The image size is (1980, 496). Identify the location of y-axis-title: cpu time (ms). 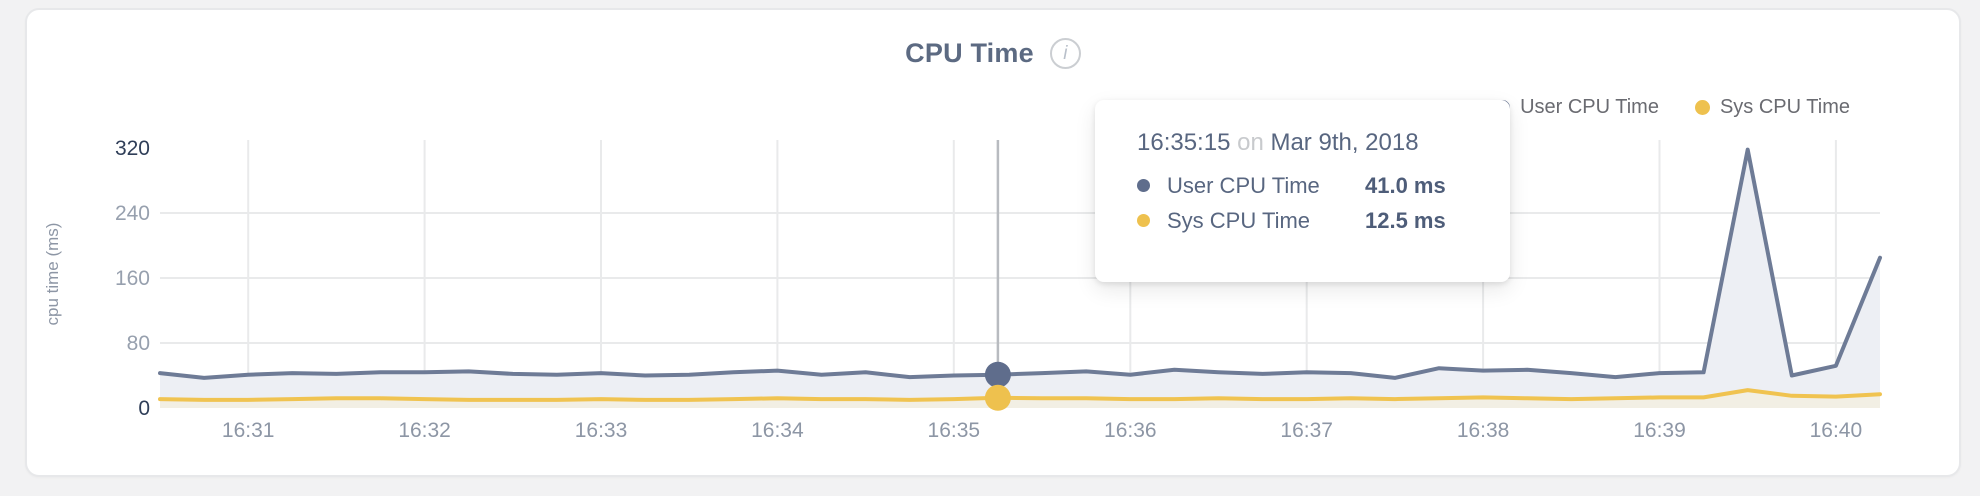
(52, 274).